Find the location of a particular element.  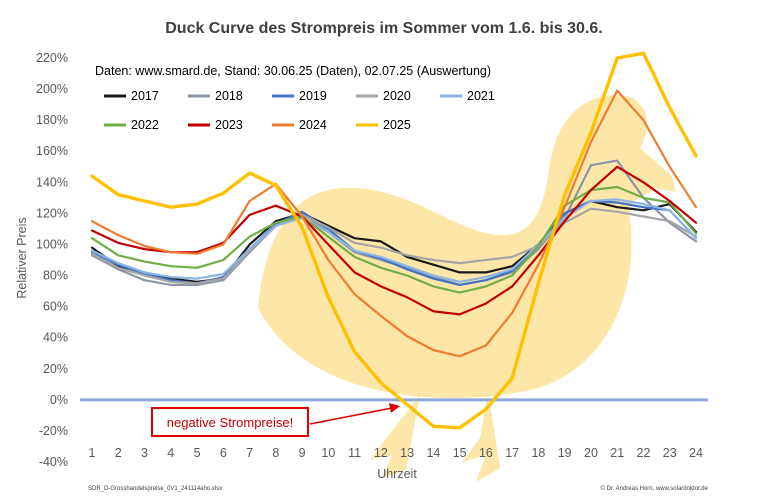

x-tick-label: 17 is located at coordinates (512, 453).